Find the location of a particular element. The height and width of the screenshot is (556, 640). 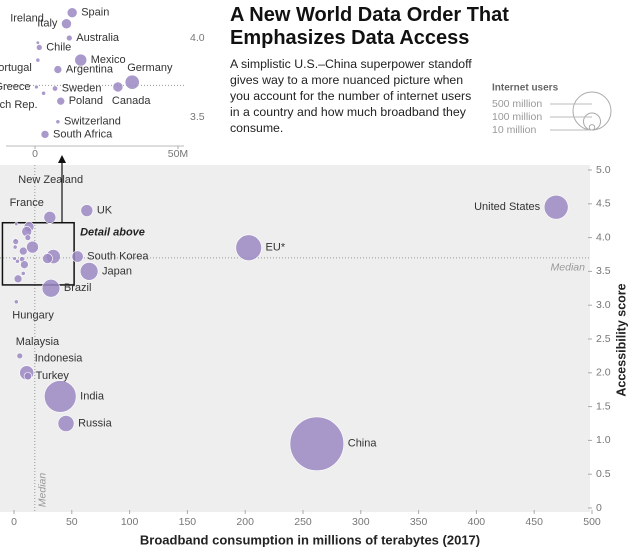

point-label: Poland is located at coordinates (86, 101).